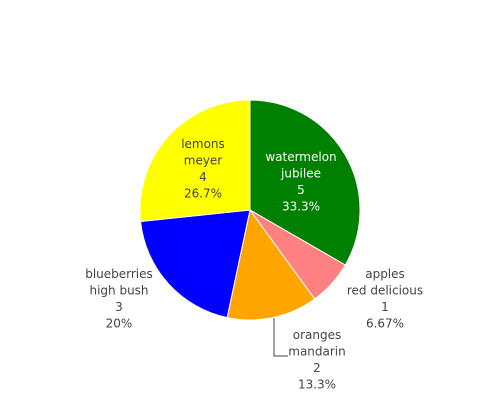 The height and width of the screenshot is (400, 500). What do you see at coordinates (317, 352) in the screenshot?
I see `slice-label-variety: mandarin` at bounding box center [317, 352].